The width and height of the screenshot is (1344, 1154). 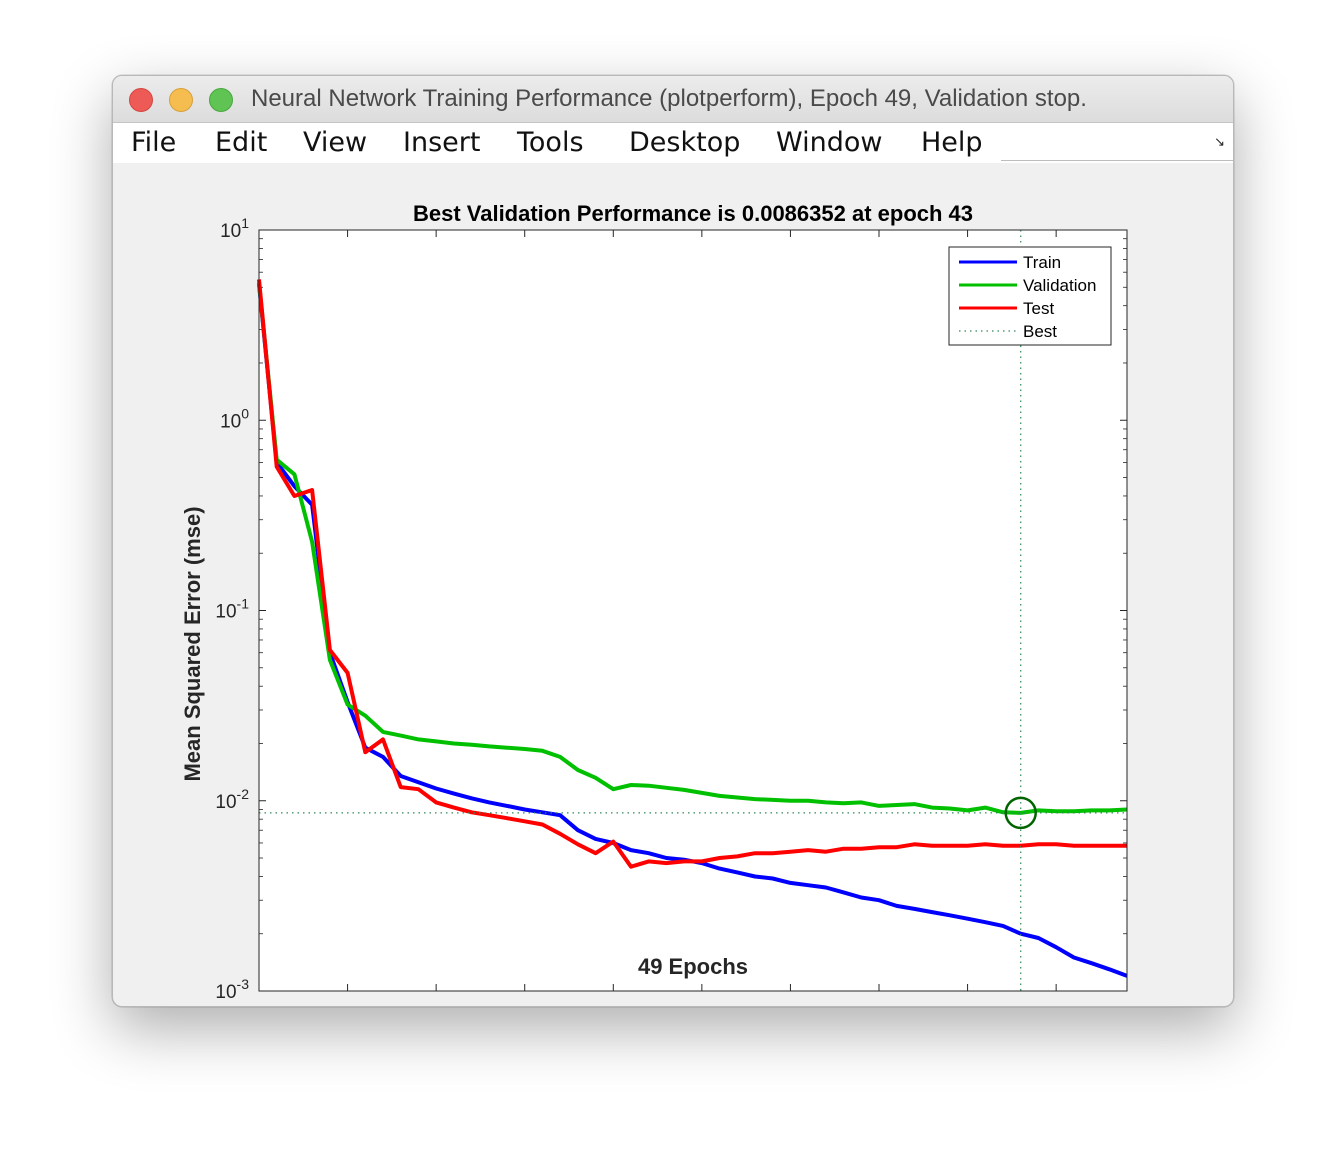 I want to click on menu-desktop: Desktop, so click(x=685, y=142).